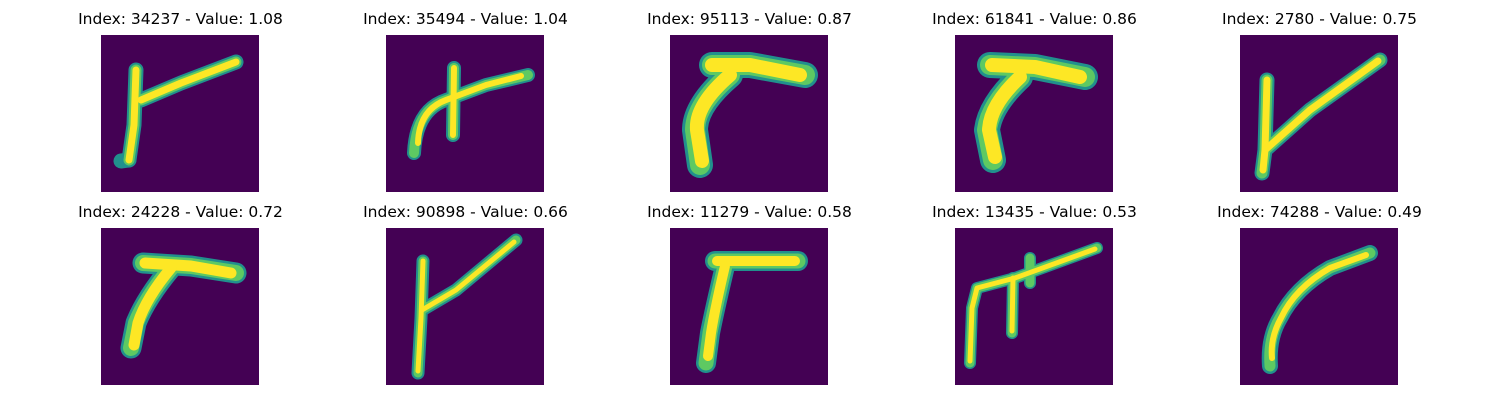  I want to click on panel-title: Index: 61841 - Value: 0.86, so click(1034, 19).